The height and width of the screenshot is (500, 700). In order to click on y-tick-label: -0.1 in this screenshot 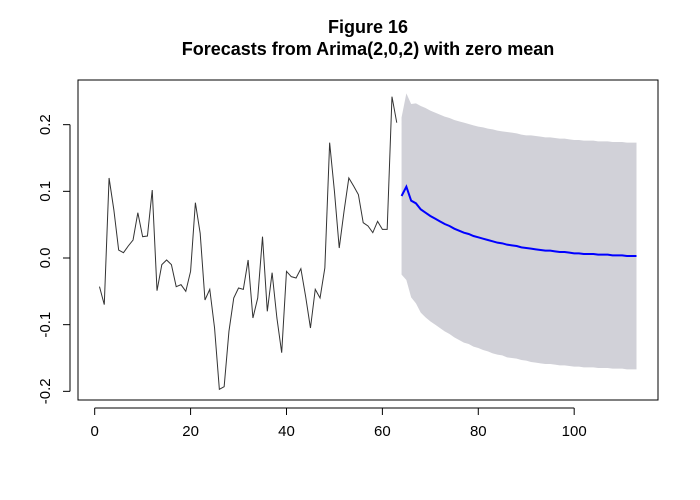, I will do `click(45, 325)`.